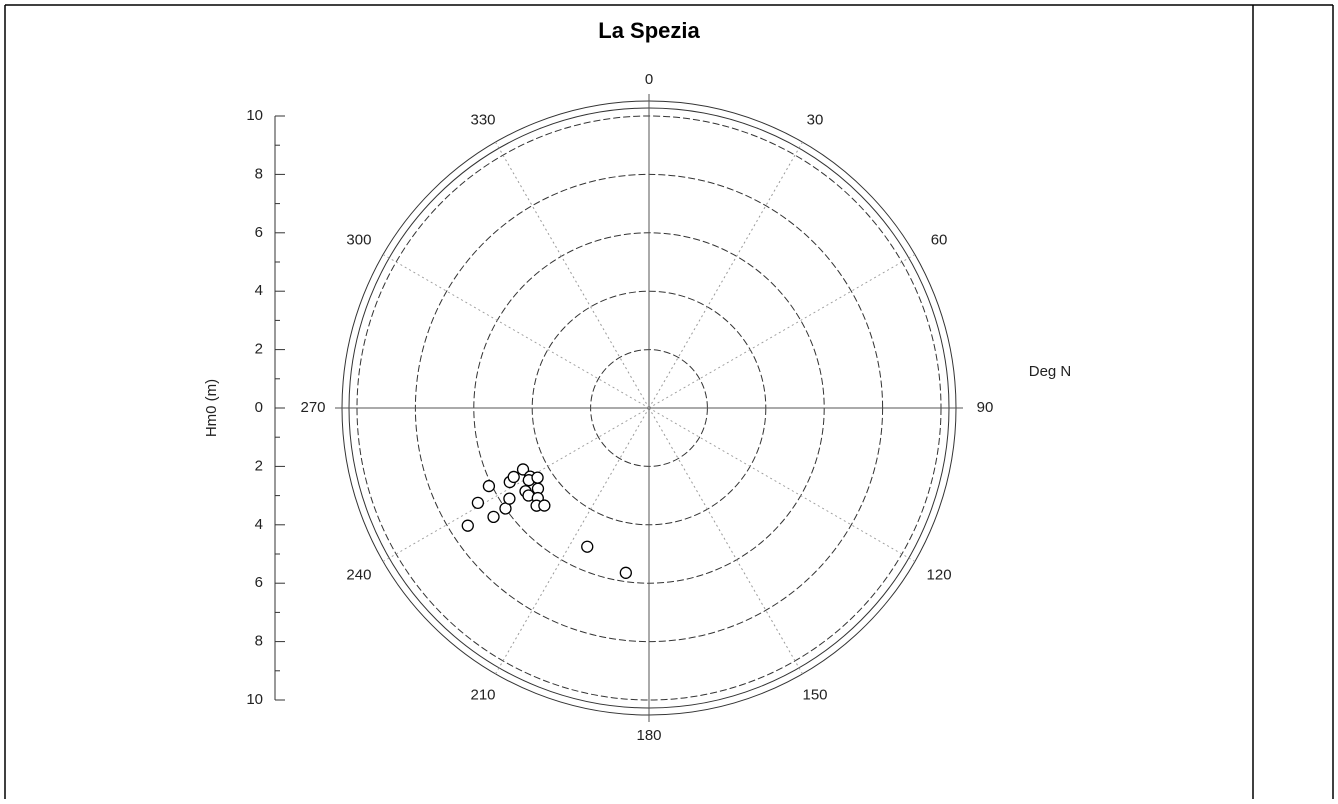 This screenshot has height=804, width=1338. Describe the element at coordinates (482, 119) in the screenshot. I see `theta-tick-label: 330` at that location.